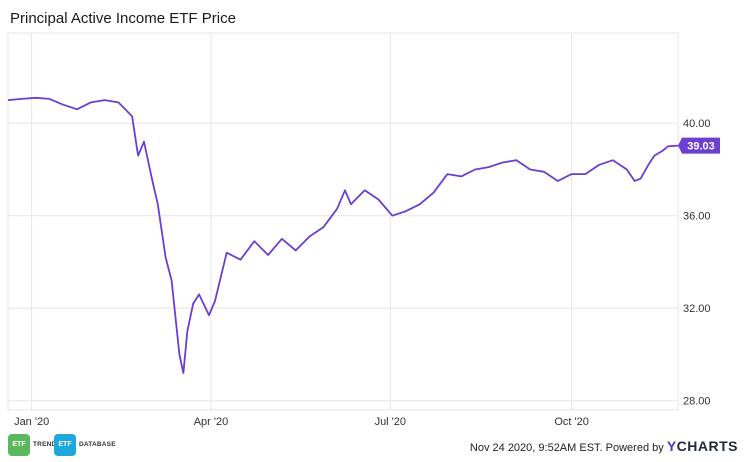 The width and height of the screenshot is (750, 462). What do you see at coordinates (19, 445) in the screenshot?
I see `etf-trends-logo: ETF` at bounding box center [19, 445].